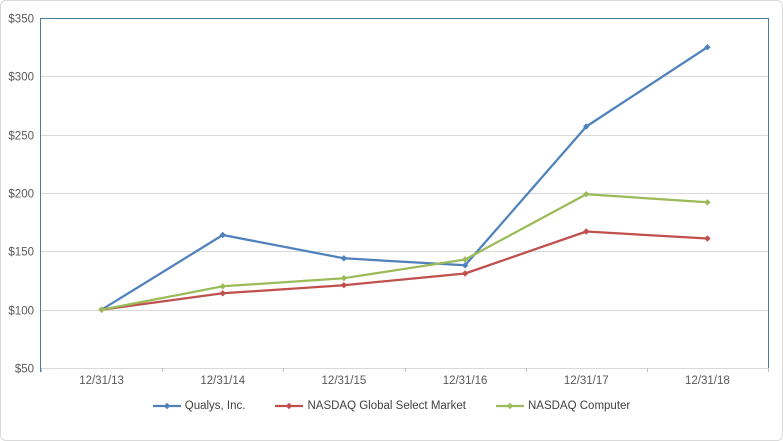 The image size is (783, 441). I want to click on y-axis-tick-label: $300, so click(21, 78).